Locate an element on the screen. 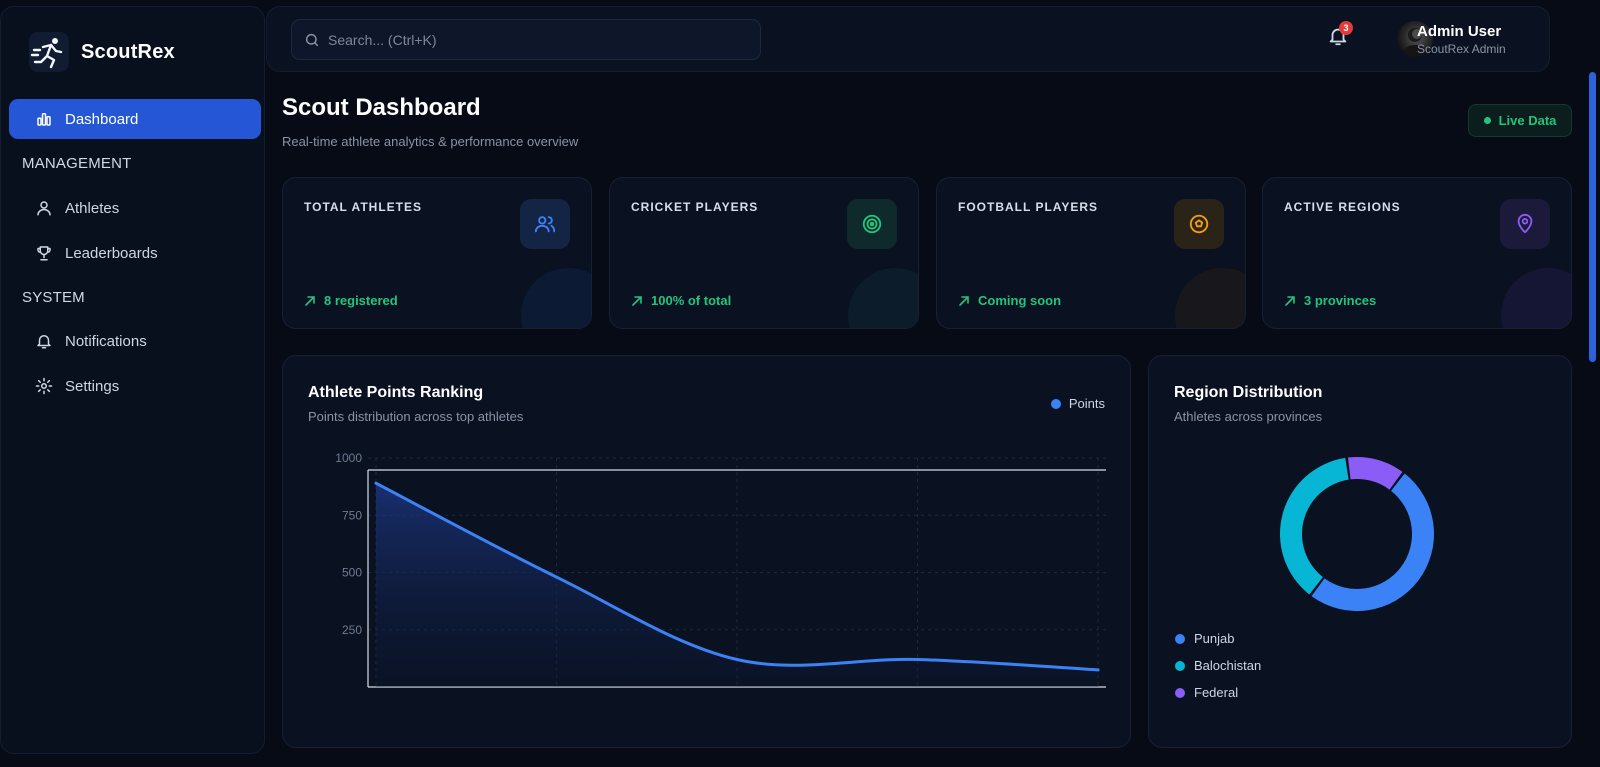 The width and height of the screenshot is (1600, 767). target-icon is located at coordinates (872, 224).